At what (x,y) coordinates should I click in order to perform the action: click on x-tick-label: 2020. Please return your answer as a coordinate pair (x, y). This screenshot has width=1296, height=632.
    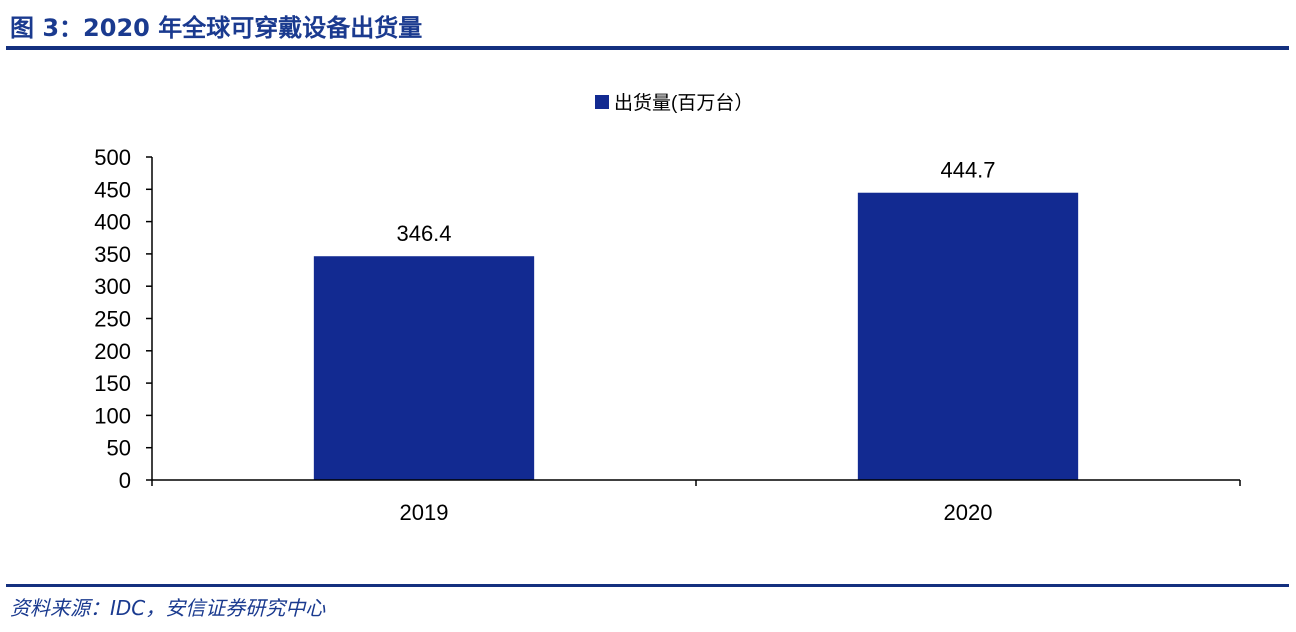
    Looking at the image, I should click on (968, 512).